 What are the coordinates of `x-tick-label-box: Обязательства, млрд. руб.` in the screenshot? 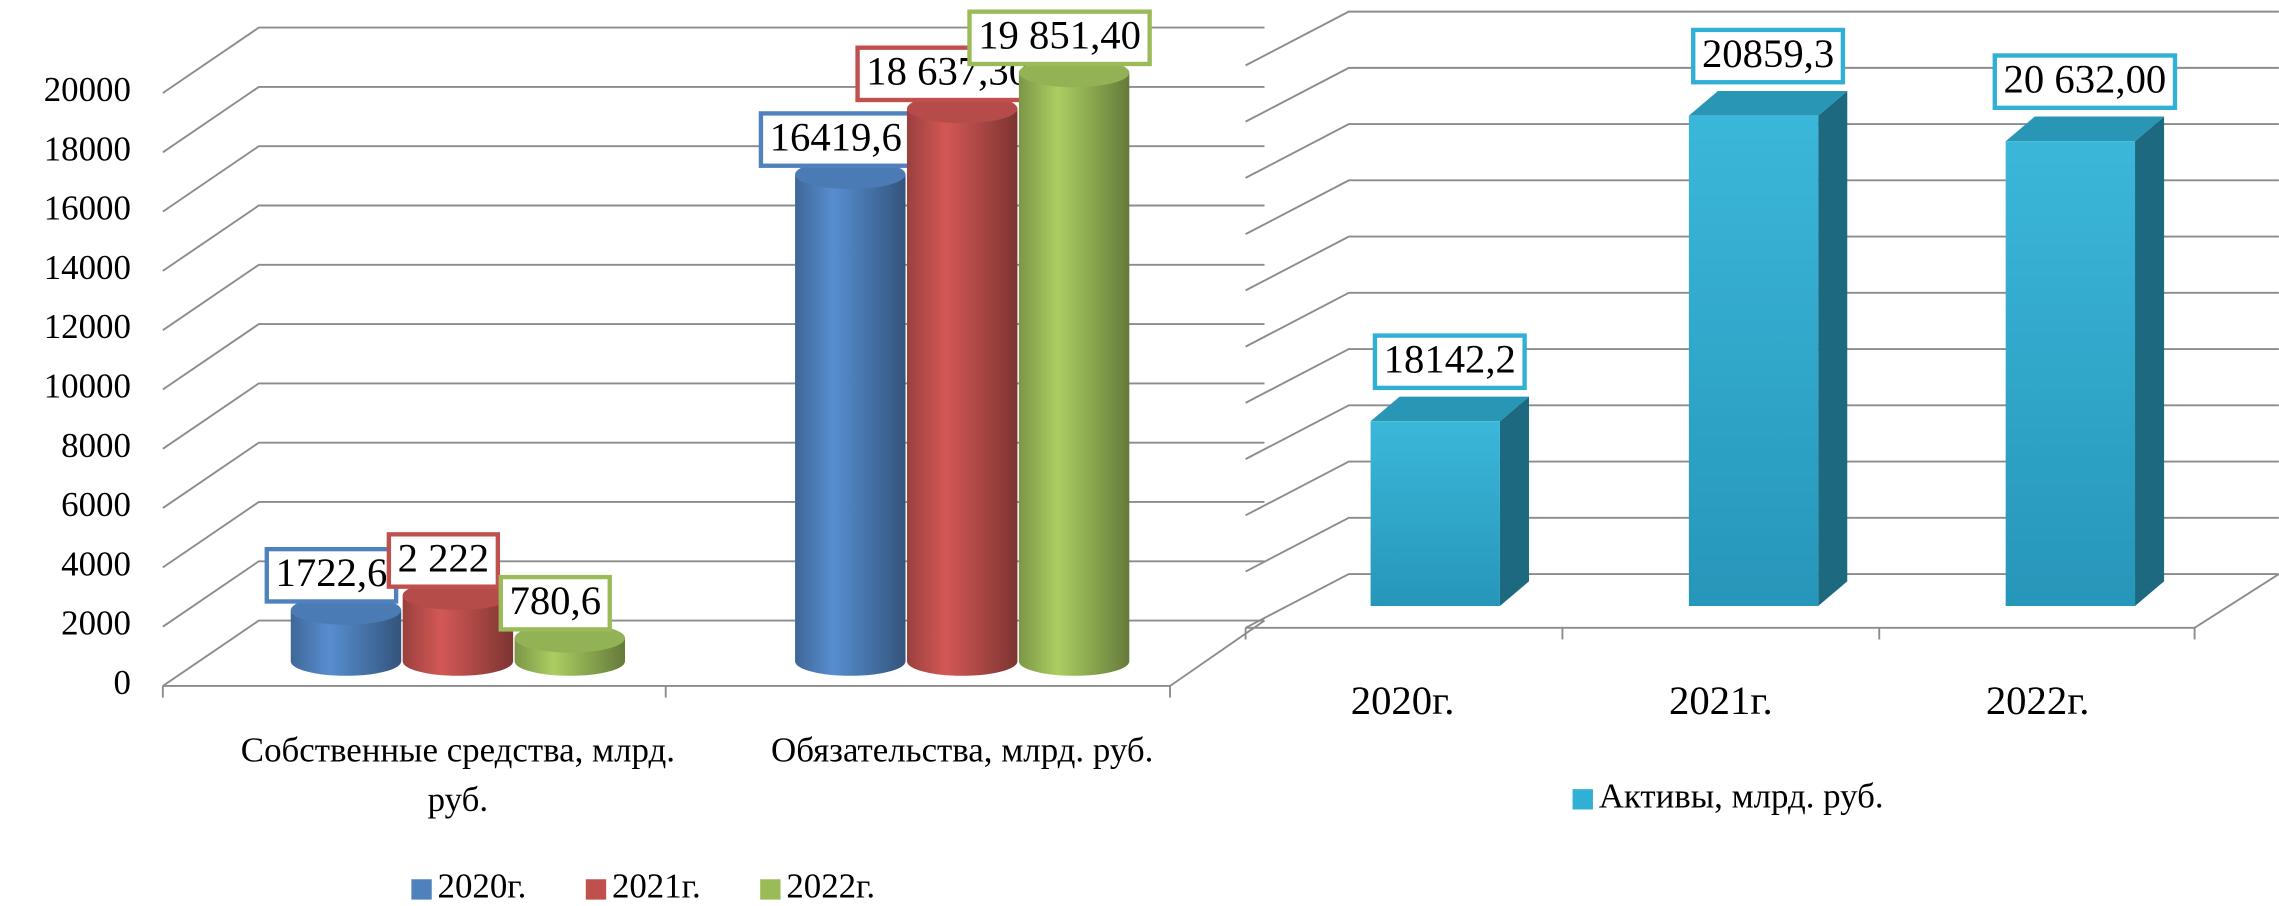 It's located at (962, 751).